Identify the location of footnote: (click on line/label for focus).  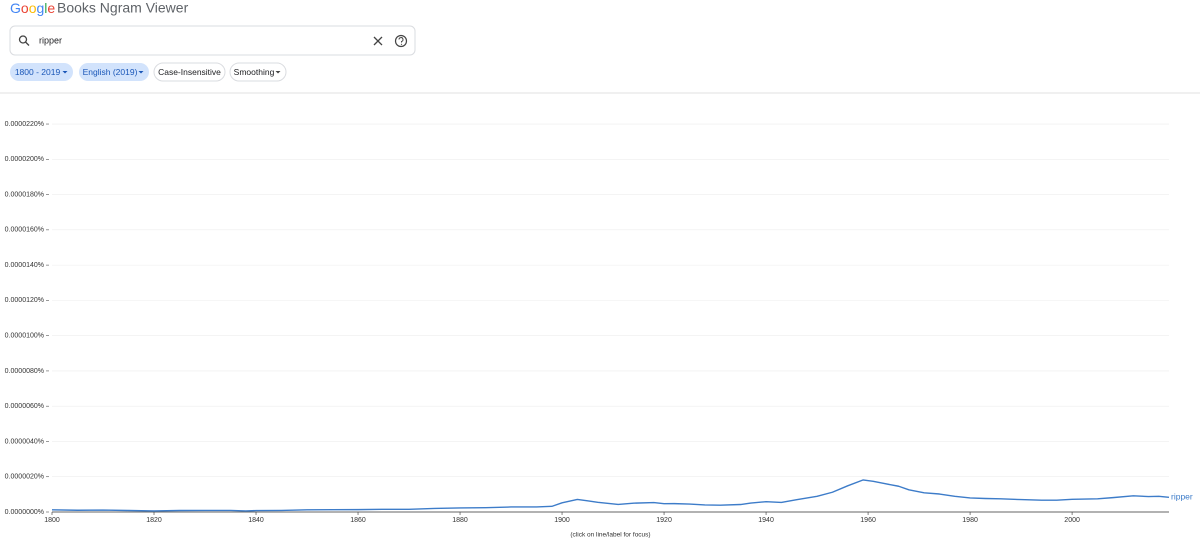
(610, 535).